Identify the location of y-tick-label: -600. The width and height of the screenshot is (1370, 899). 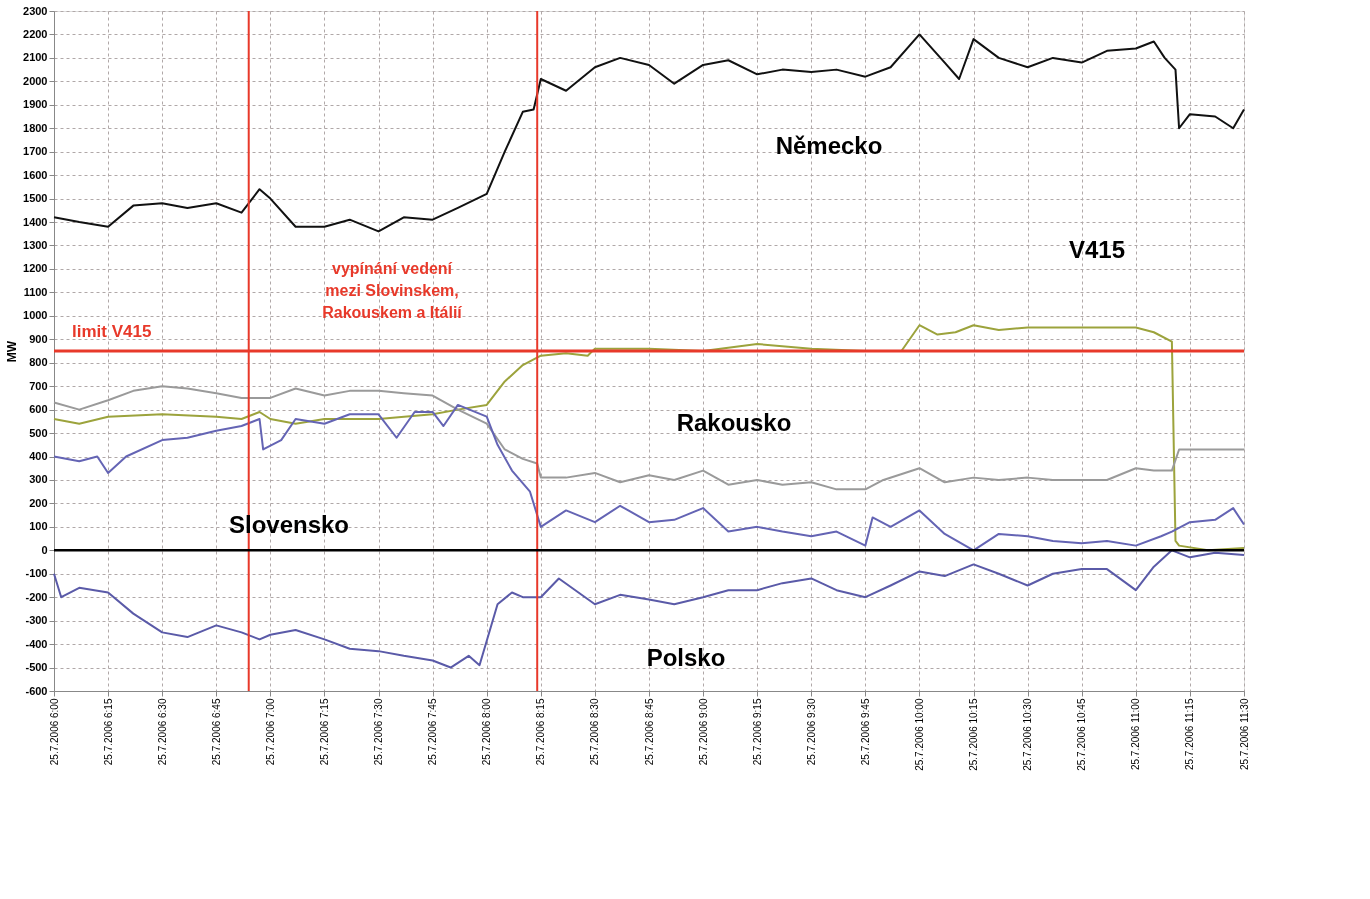
(36, 690).